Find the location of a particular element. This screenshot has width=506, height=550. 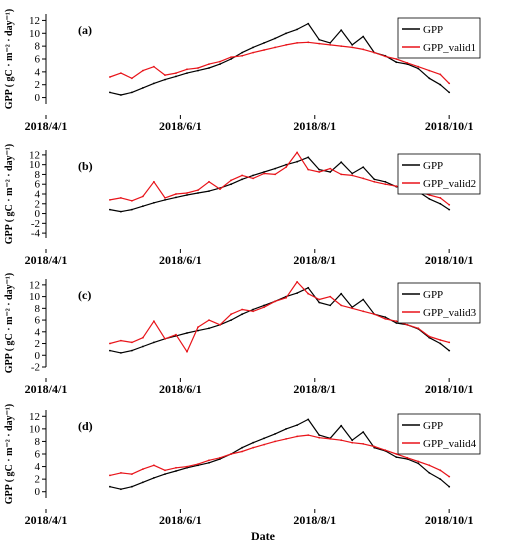

y-tick-label: 2 is located at coordinates (38, 344).